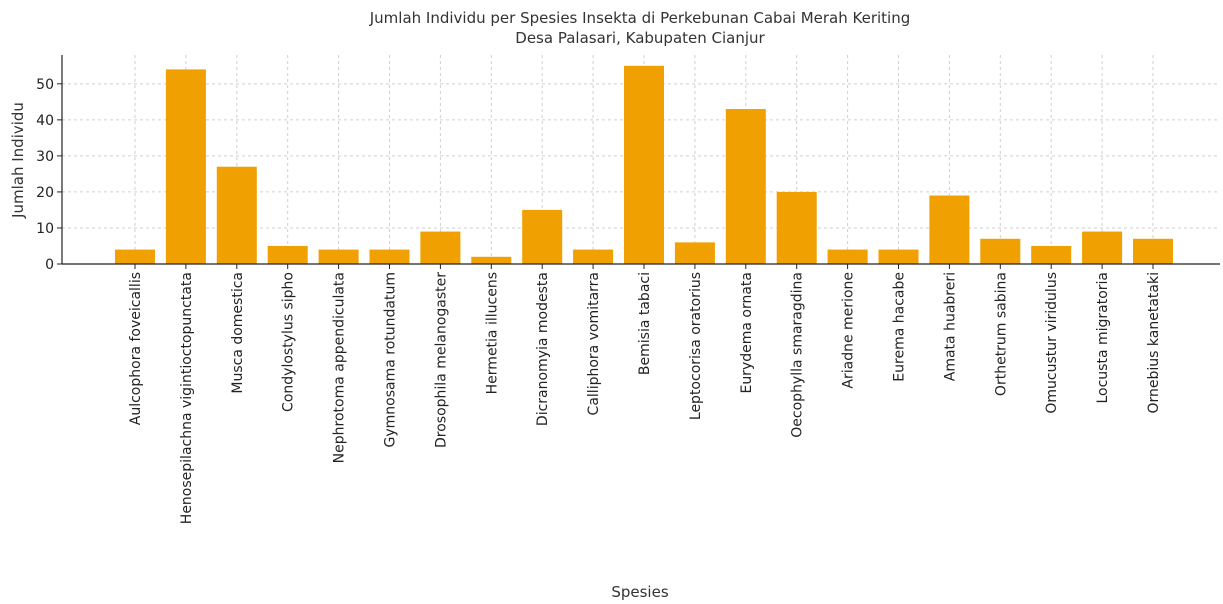 The image size is (1223, 604). What do you see at coordinates (747, 333) in the screenshot?
I see `x-tick-label: Eurydema ornata` at bounding box center [747, 333].